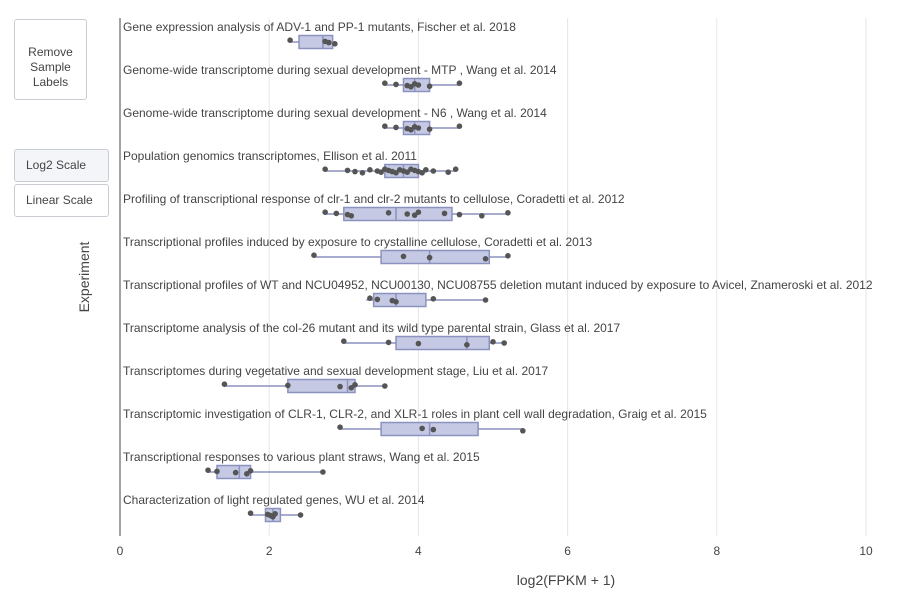 The height and width of the screenshot is (607, 919). Describe the element at coordinates (495, 551) in the screenshot. I see `x-axis-ticks: 0 2 4 6 8 10` at that location.